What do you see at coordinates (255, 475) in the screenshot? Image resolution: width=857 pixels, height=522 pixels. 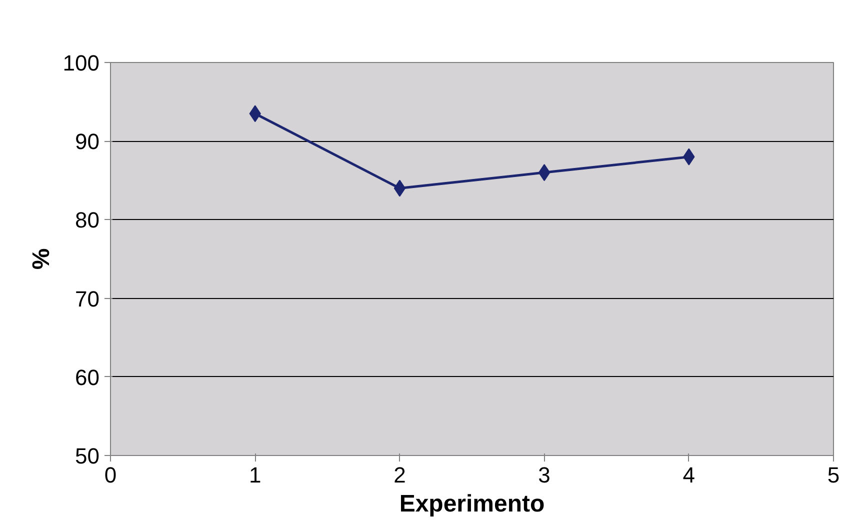 I see `x-tick-label: 1` at bounding box center [255, 475].